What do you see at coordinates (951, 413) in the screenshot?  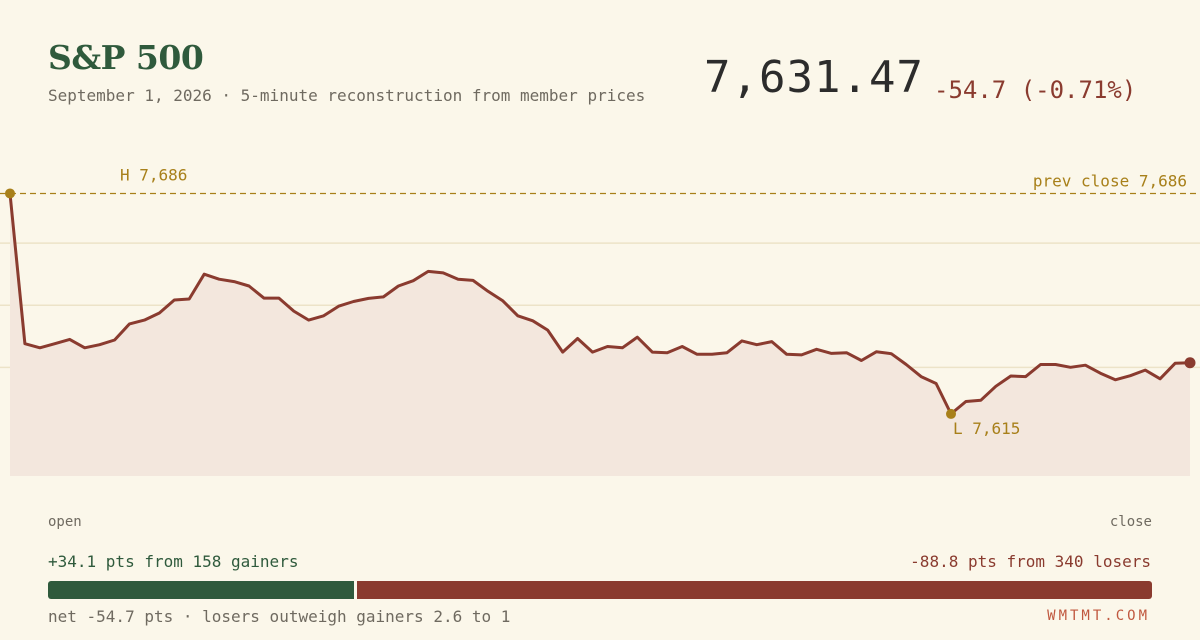 I see `low-marker` at bounding box center [951, 413].